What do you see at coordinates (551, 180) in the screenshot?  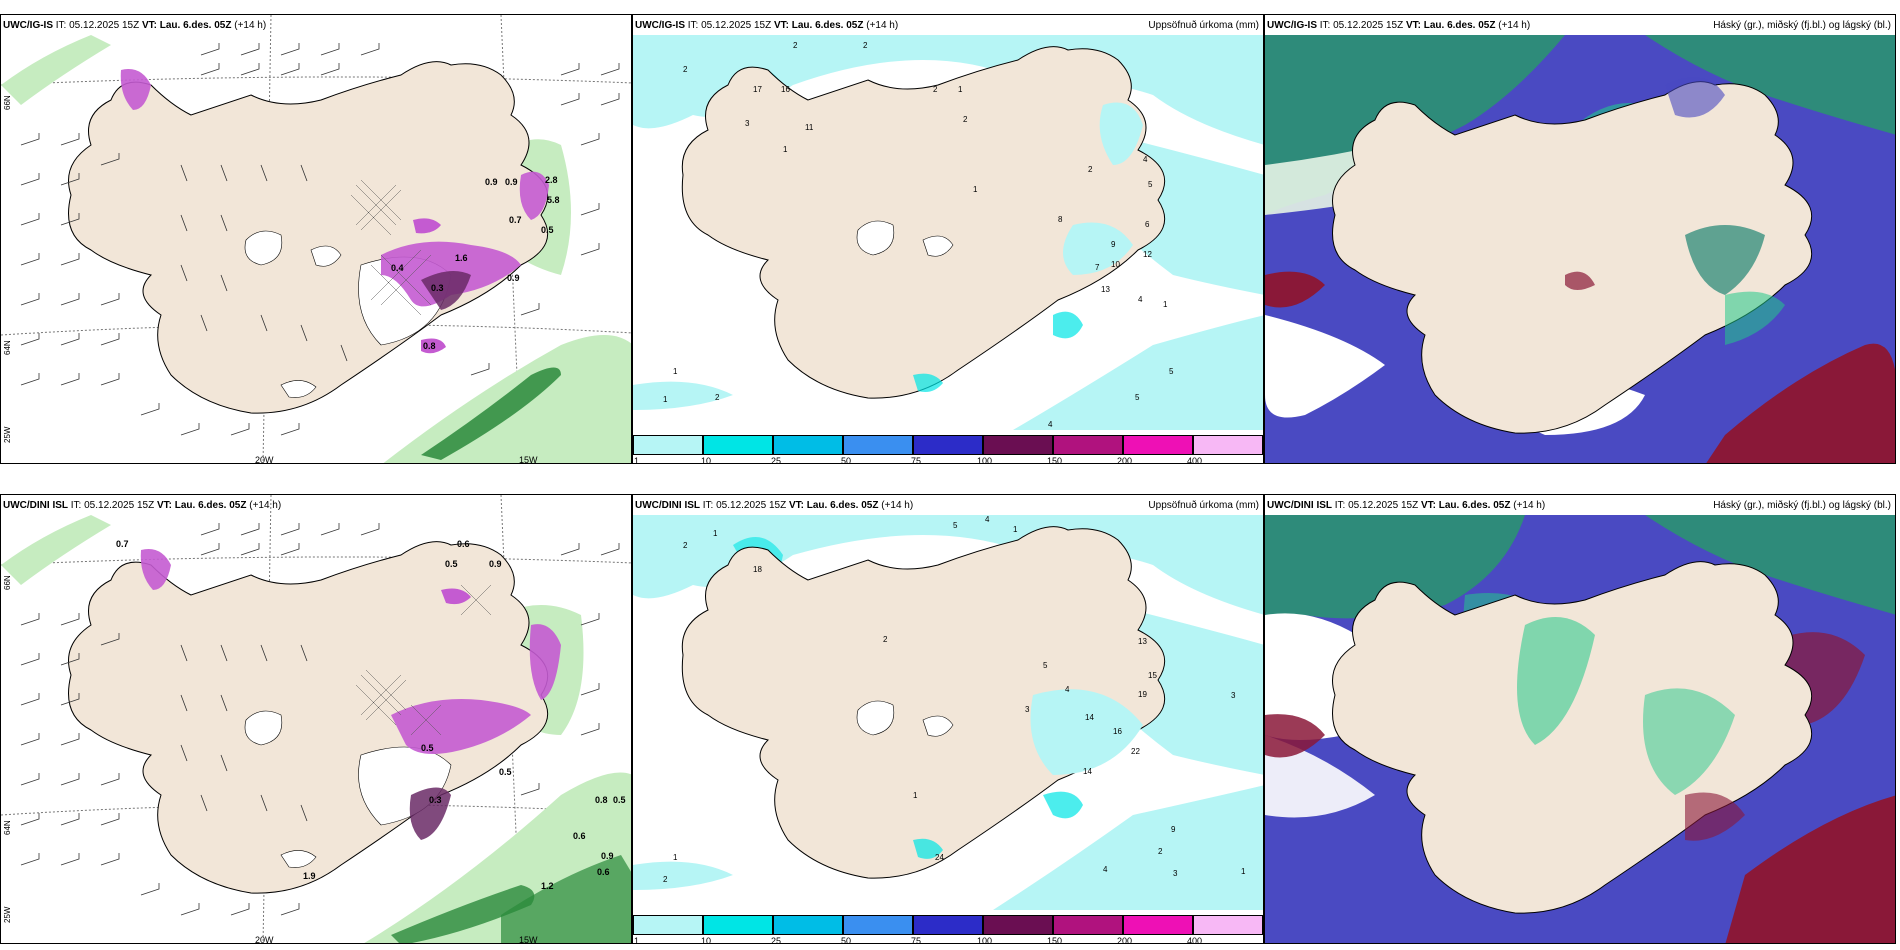 I see `precip-value: 2.8` at bounding box center [551, 180].